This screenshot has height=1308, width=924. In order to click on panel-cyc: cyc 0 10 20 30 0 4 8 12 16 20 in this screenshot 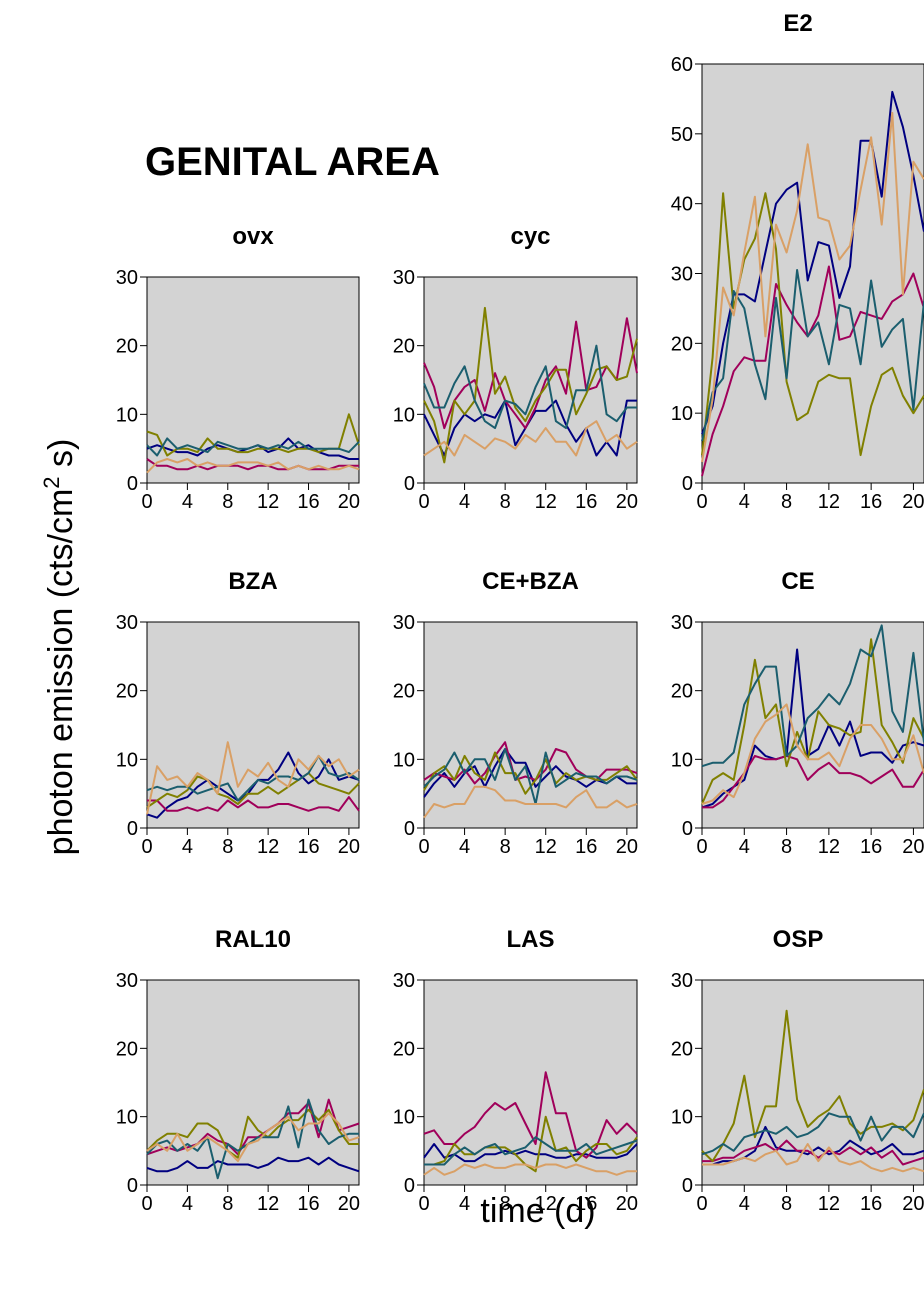, I will do `click(515, 368)`.